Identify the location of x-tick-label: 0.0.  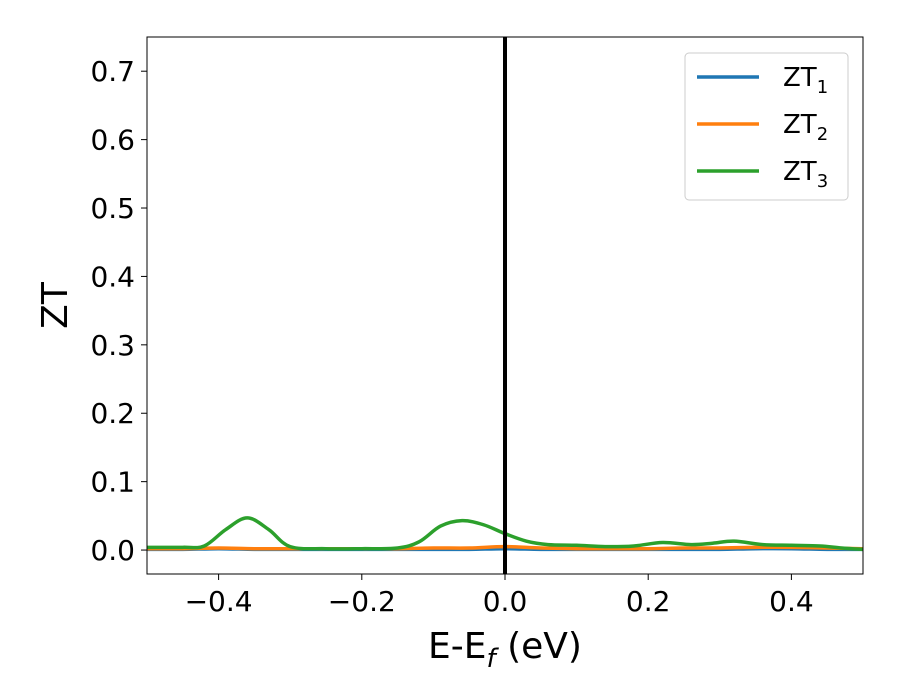
(505, 601).